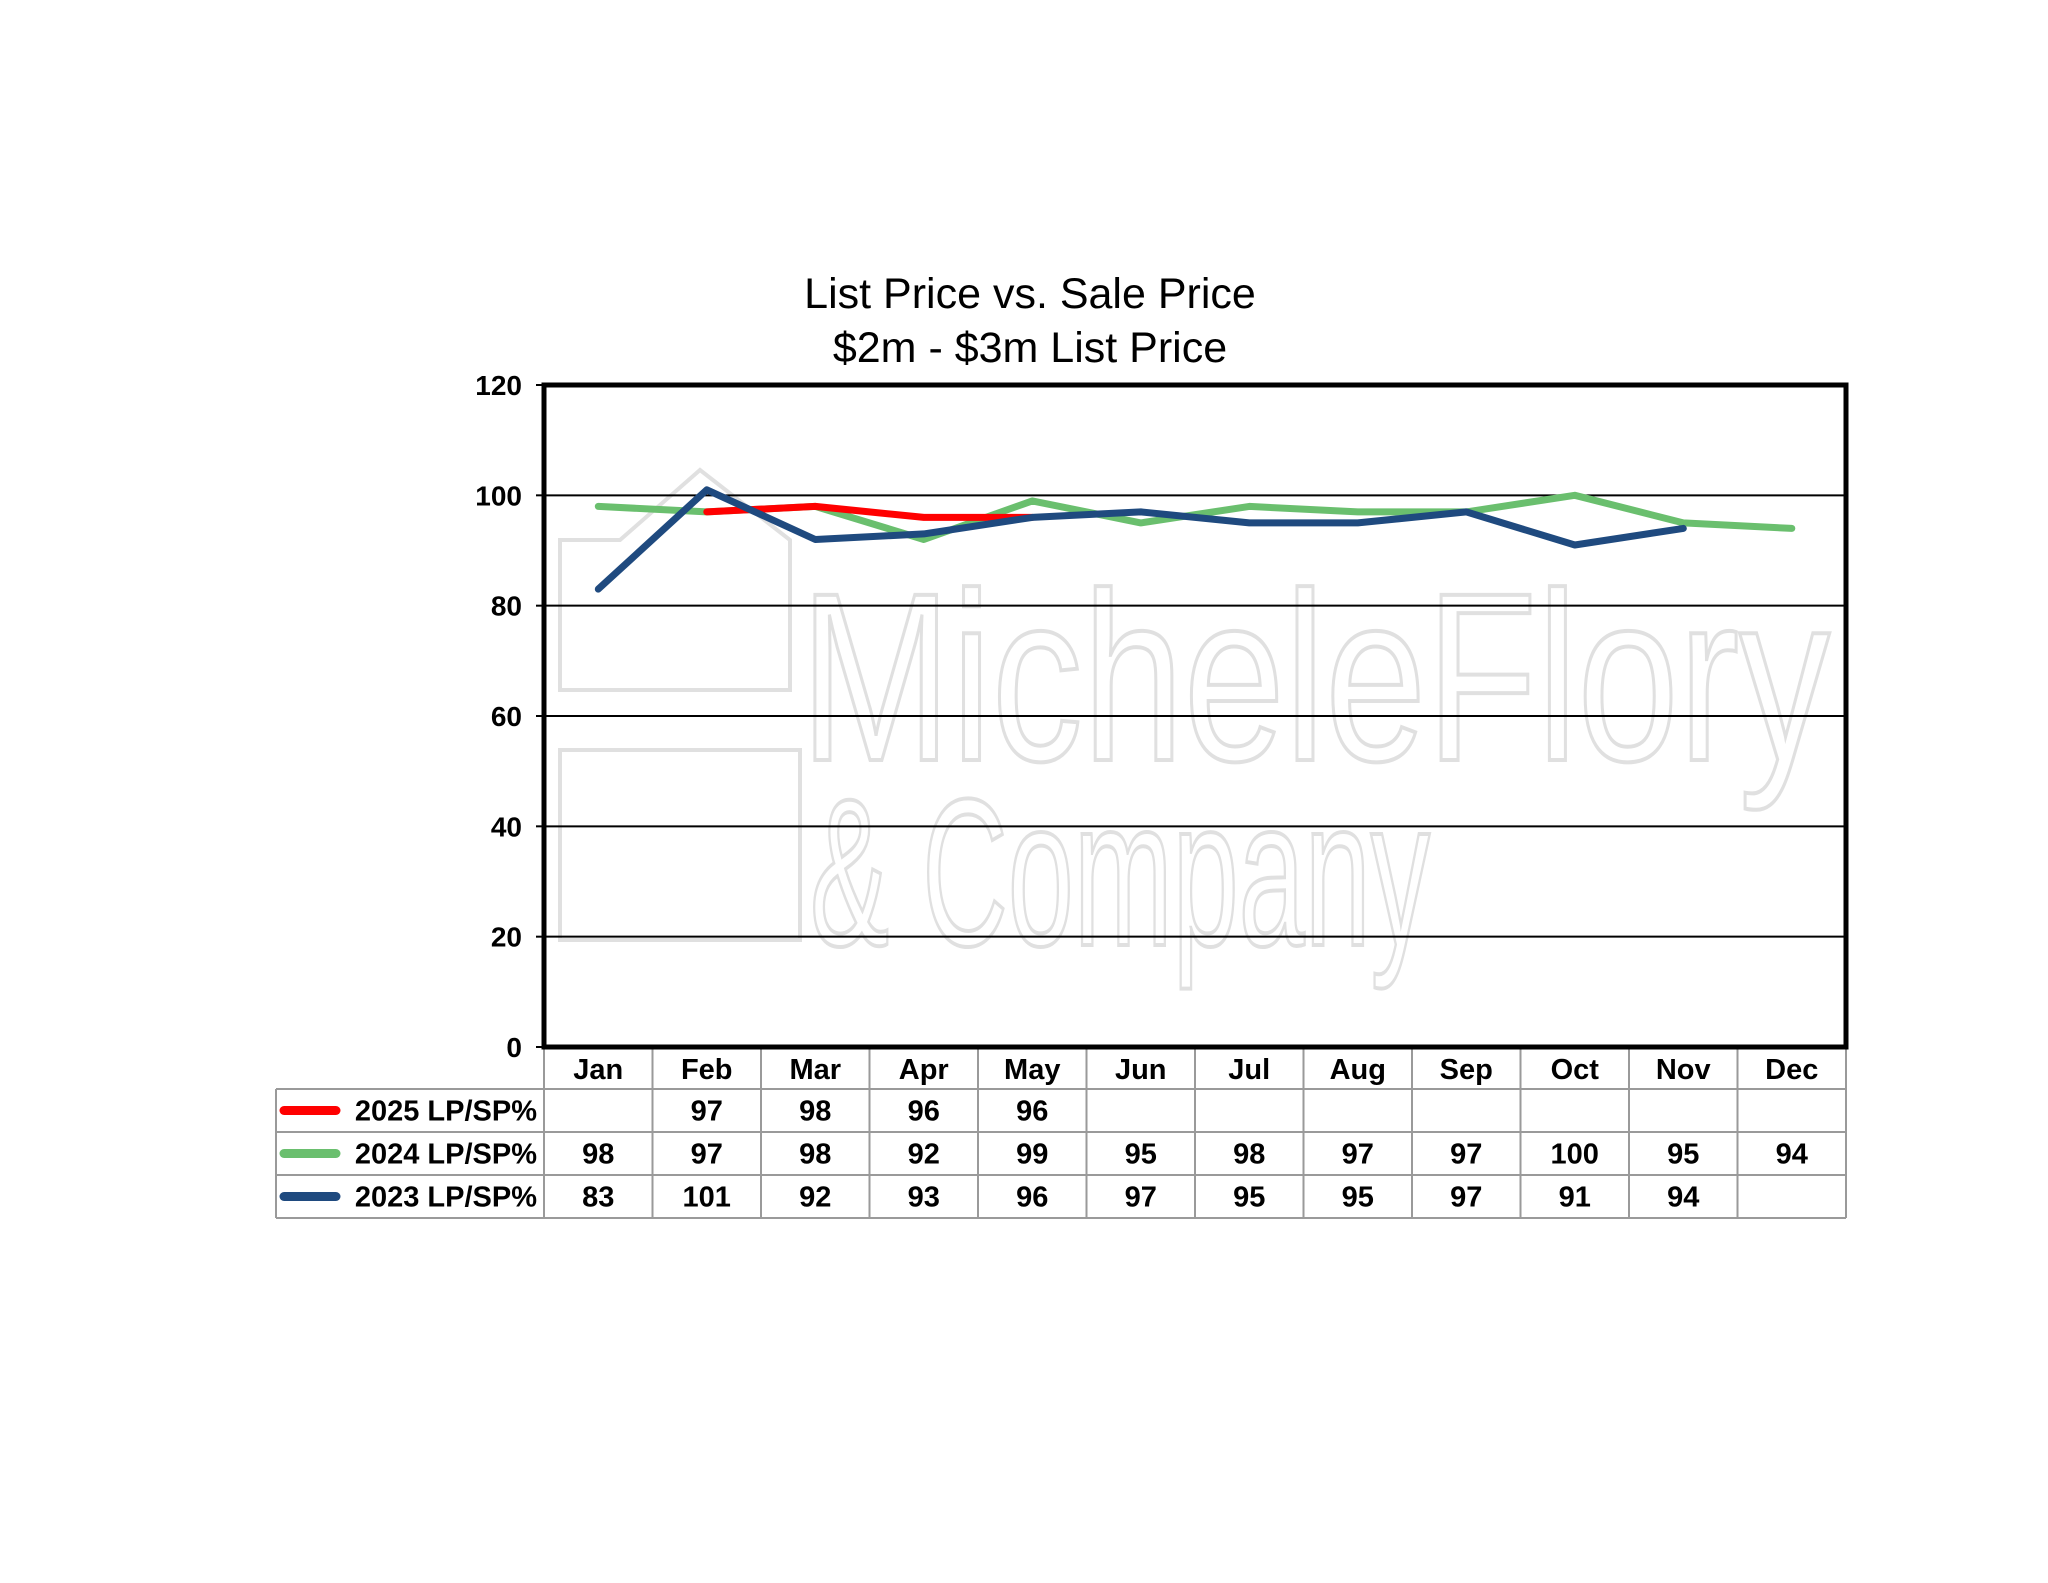 The width and height of the screenshot is (2048, 1583). Describe the element at coordinates (446, 1155) in the screenshot. I see `legend-label-2: 2024 LP/SP%` at that location.